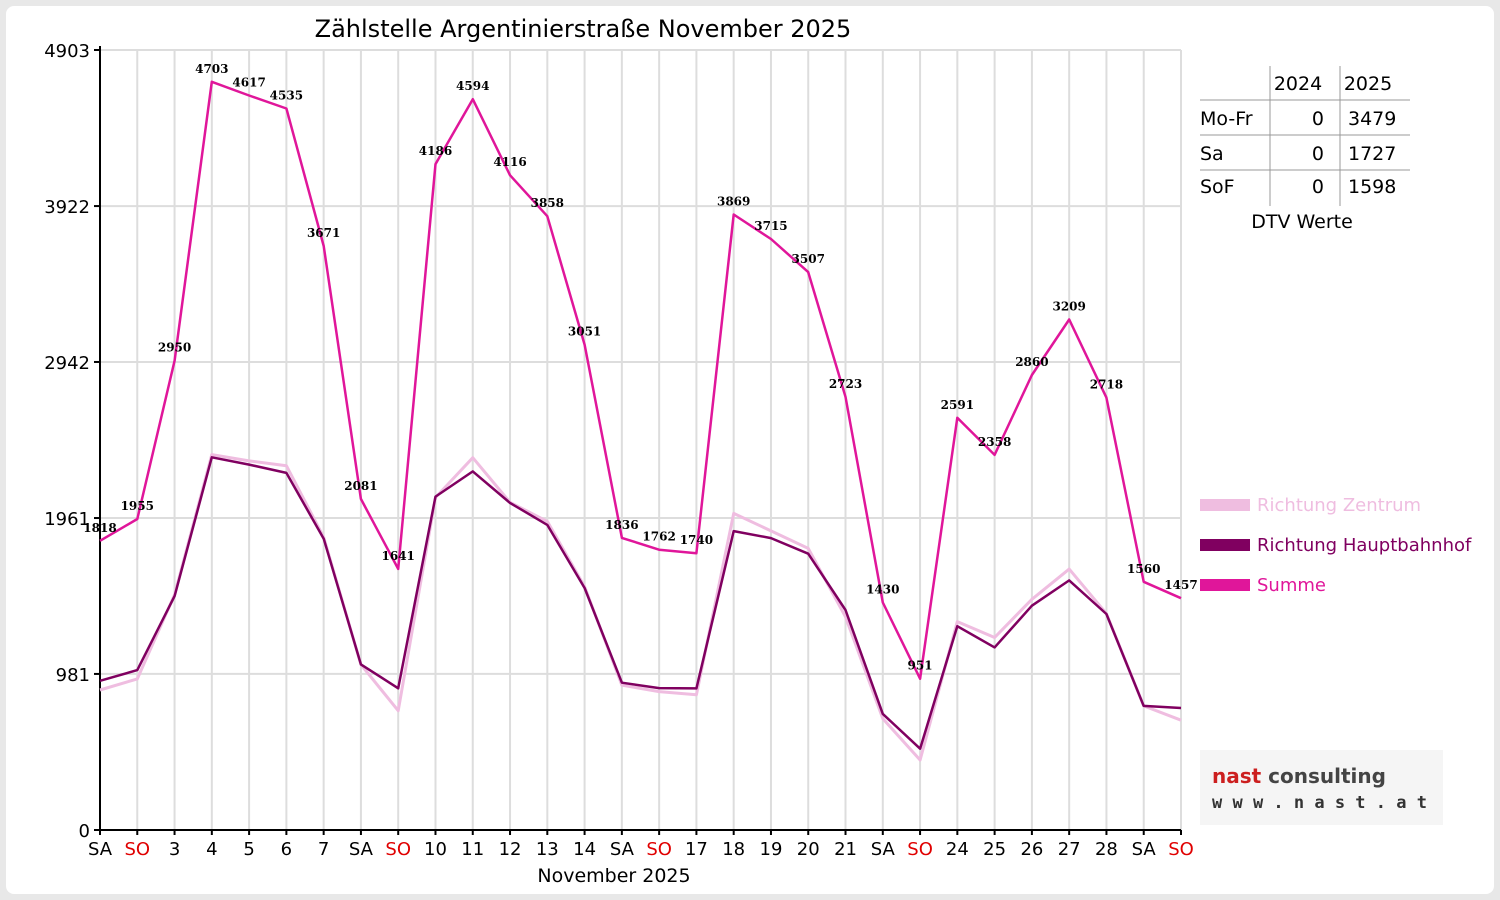 The image size is (1500, 900). What do you see at coordinates (1143, 569) in the screenshot?
I see `data-label: 1560` at bounding box center [1143, 569].